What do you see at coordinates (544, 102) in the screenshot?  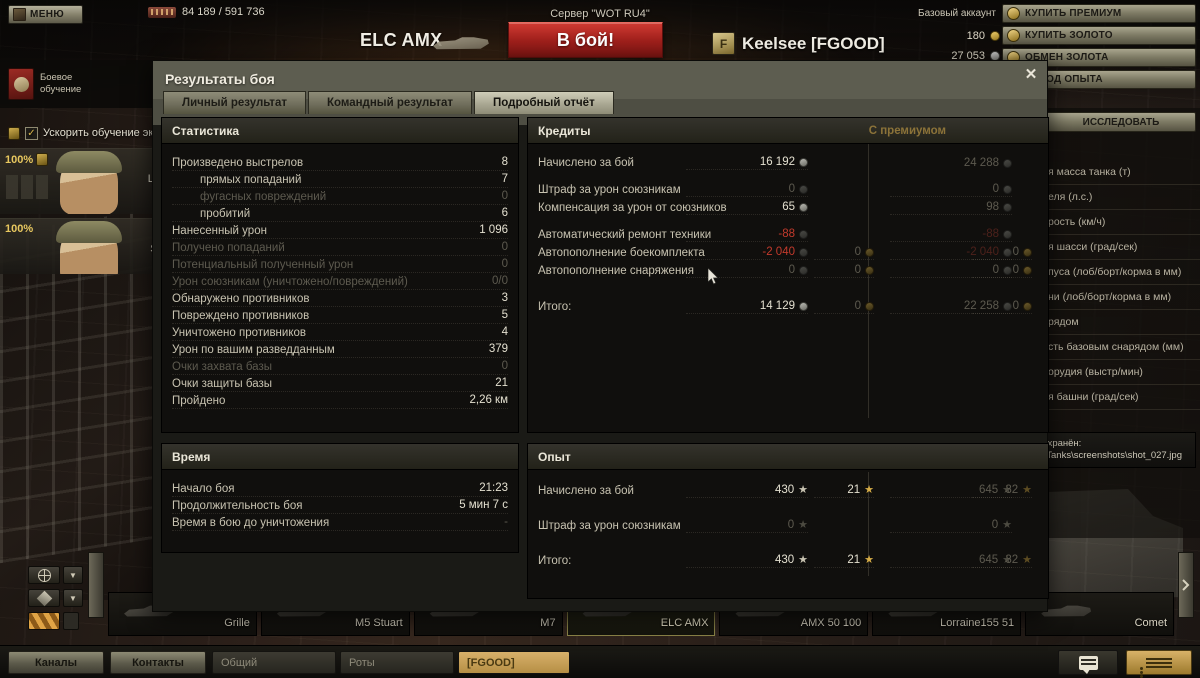 I see `tab-detailed-report: Подробный отчёт` at bounding box center [544, 102].